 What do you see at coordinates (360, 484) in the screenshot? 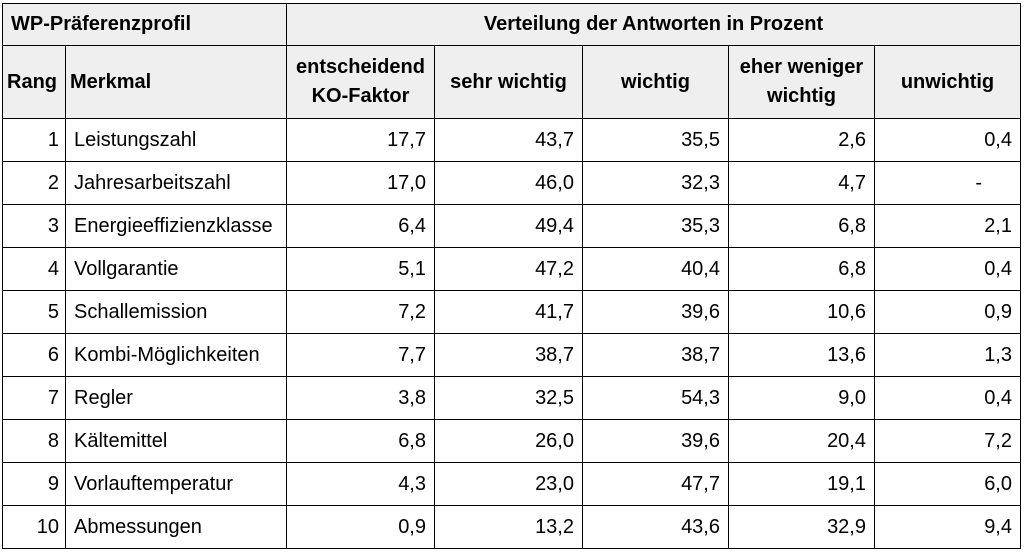
I see `decisive-cell: 4,3` at bounding box center [360, 484].